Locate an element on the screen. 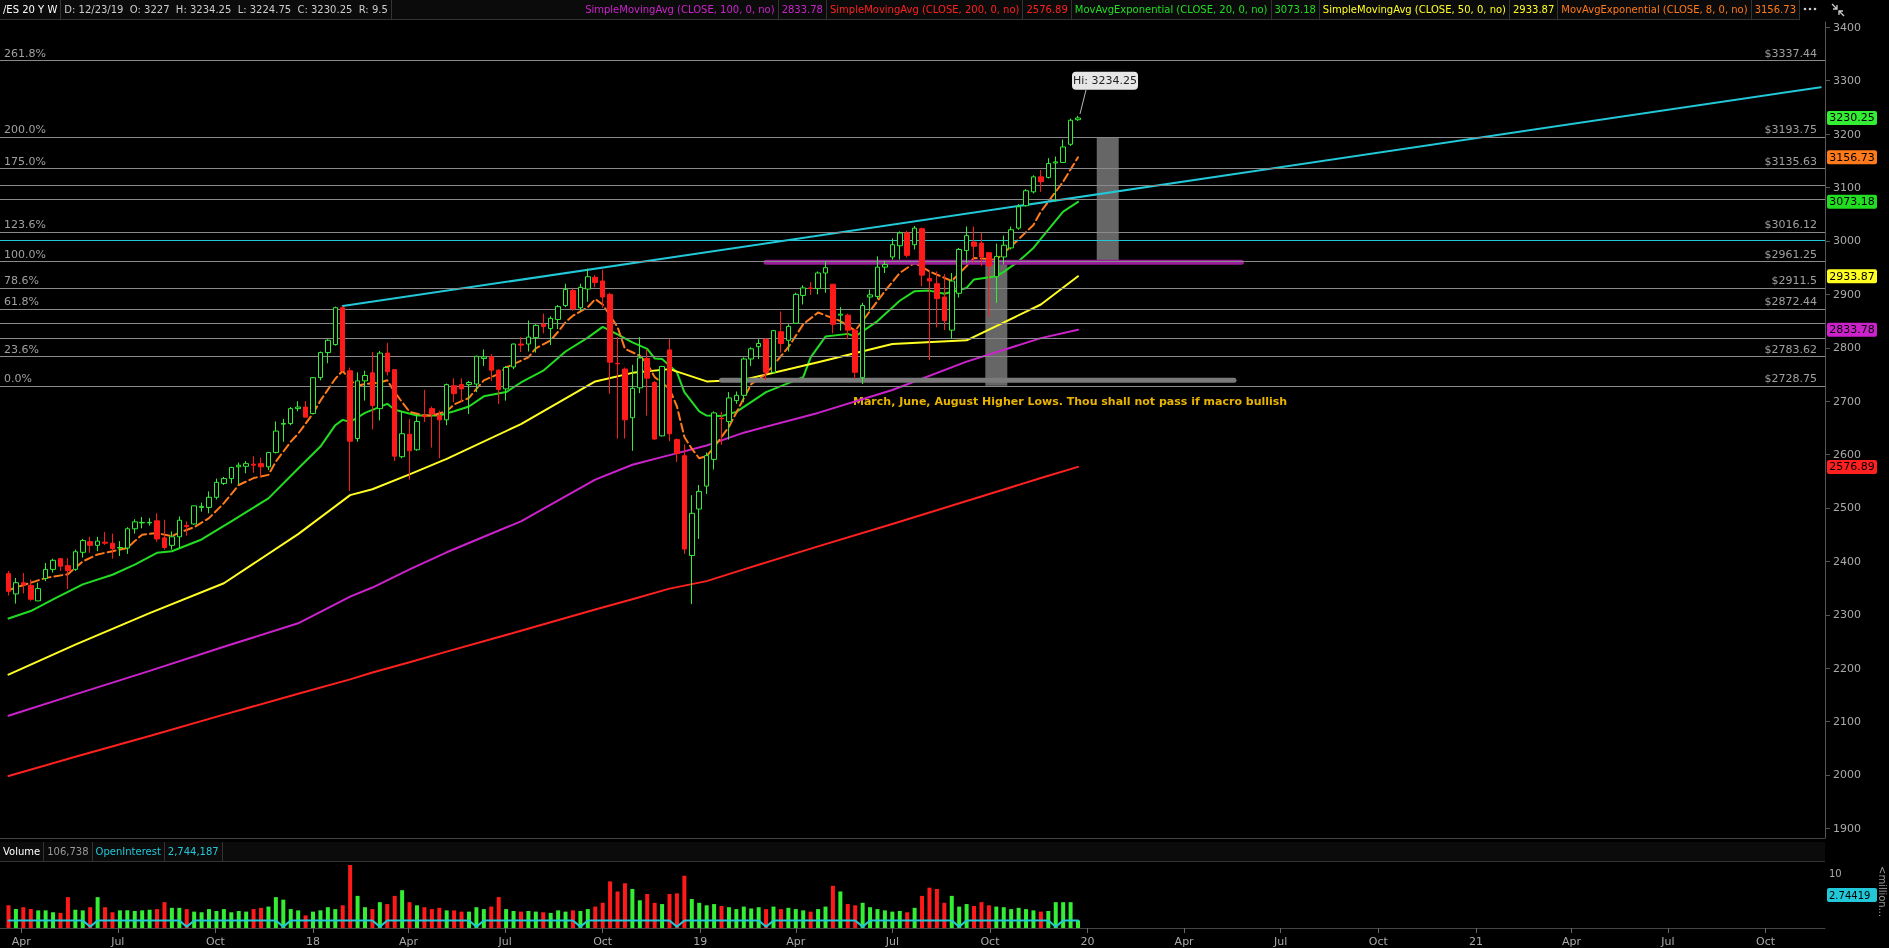 This screenshot has width=1889, height=948. ref-line-label: $3337.44 is located at coordinates (1790, 53).